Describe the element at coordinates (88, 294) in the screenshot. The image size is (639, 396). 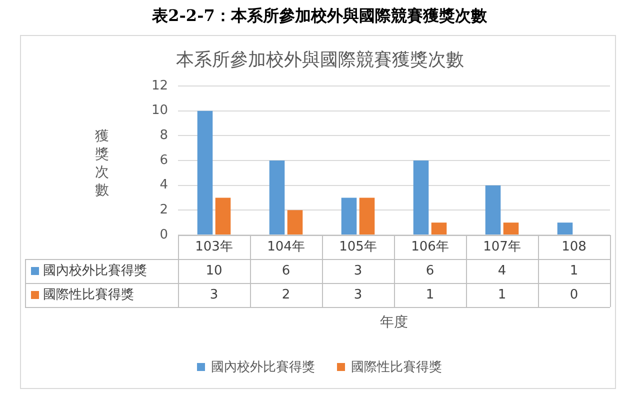
I see `legend-label: 國際性比賽得獎` at that location.